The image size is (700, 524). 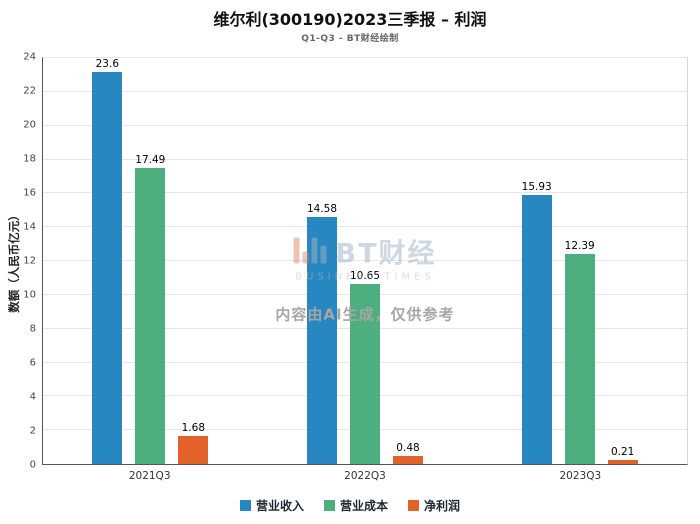 What do you see at coordinates (408, 447) in the screenshot?
I see `bar-value-label: 0.48` at bounding box center [408, 447].